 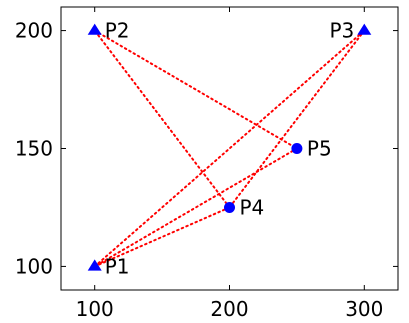 What do you see at coordinates (34, 149) in the screenshot?
I see `y-tick-label: 150` at bounding box center [34, 149].